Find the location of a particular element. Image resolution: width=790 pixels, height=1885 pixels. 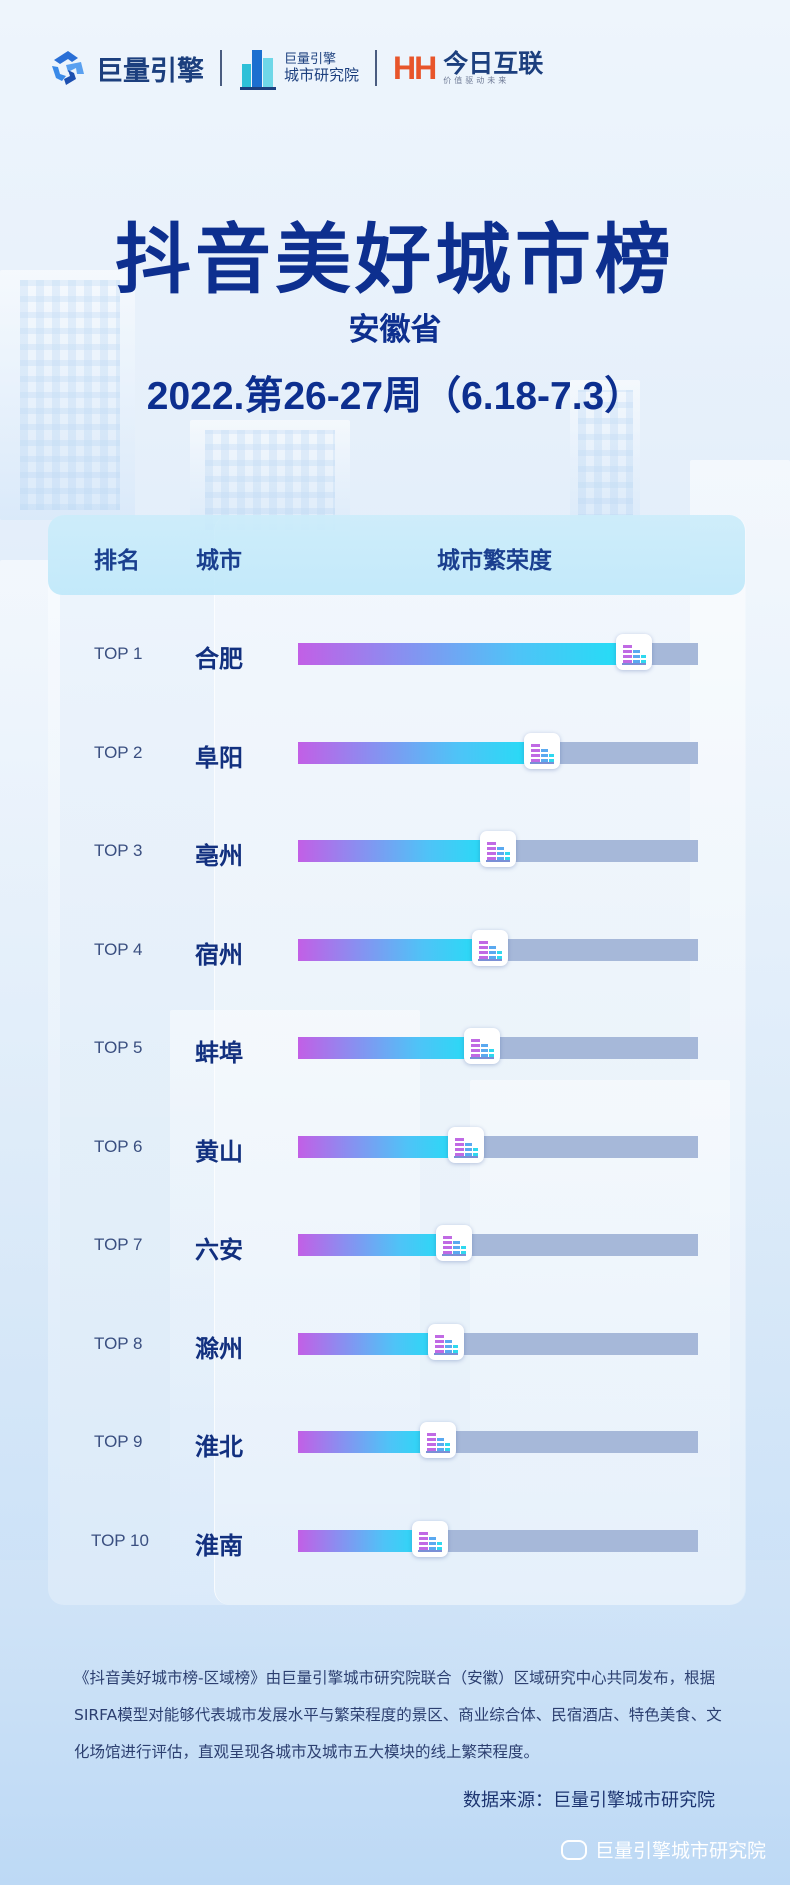

city-name: 滁州 is located at coordinates (219, 1348).